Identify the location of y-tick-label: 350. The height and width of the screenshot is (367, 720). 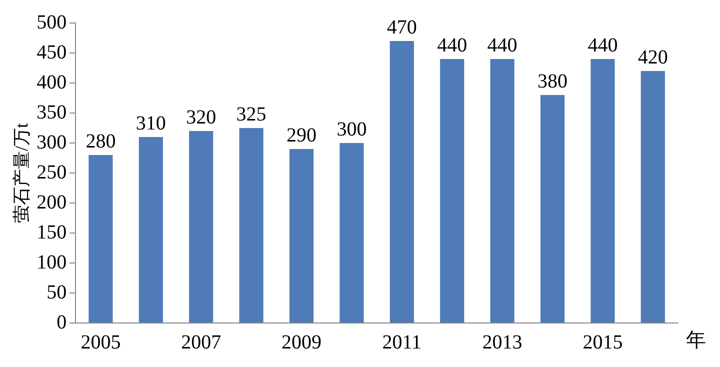
(51, 112).